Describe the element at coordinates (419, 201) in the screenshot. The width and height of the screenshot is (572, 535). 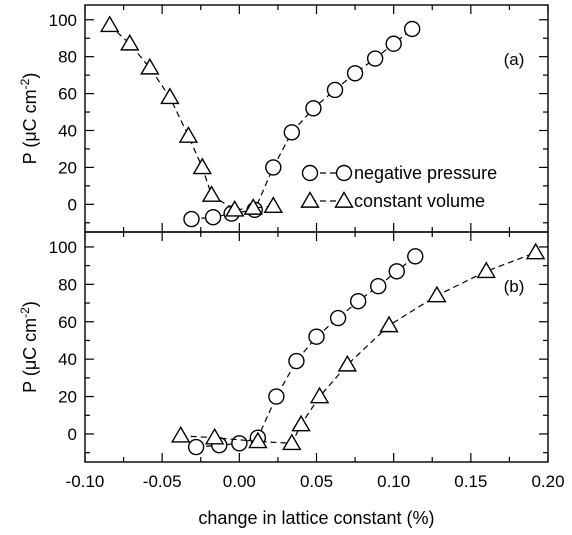
I see `legend-label: constant volume` at that location.